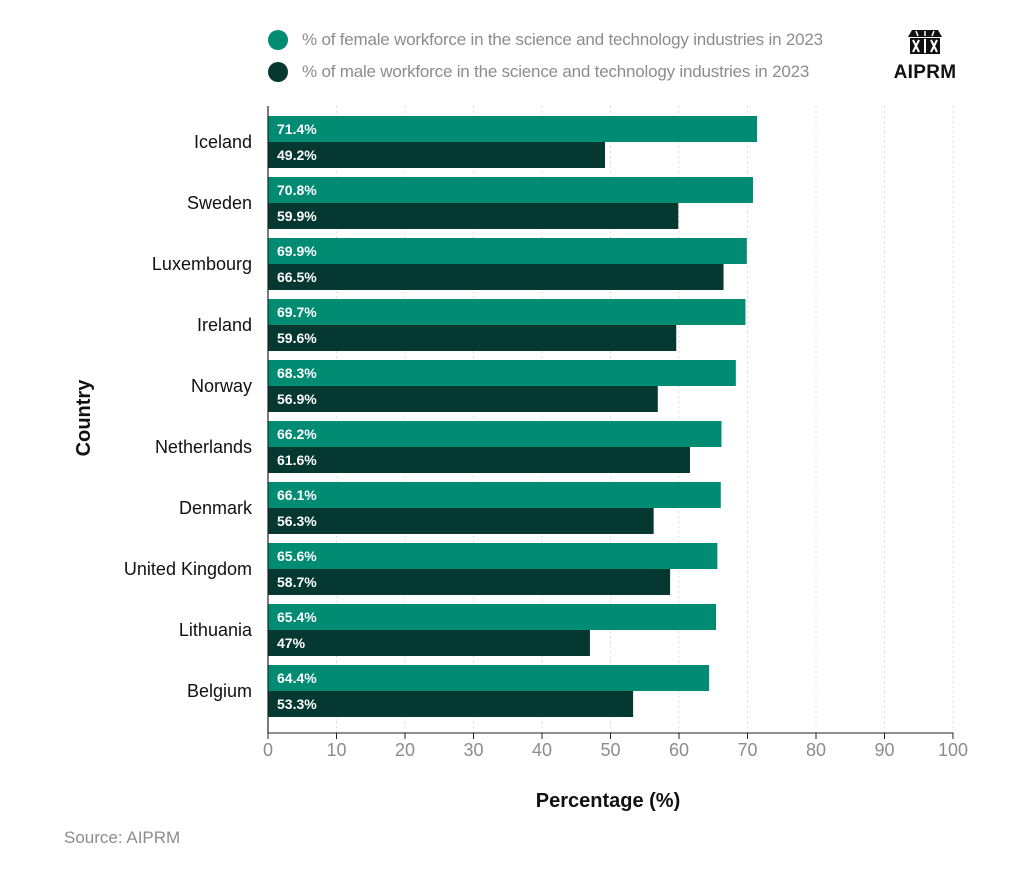  I want to click on category-label: Belgium, so click(219, 691).